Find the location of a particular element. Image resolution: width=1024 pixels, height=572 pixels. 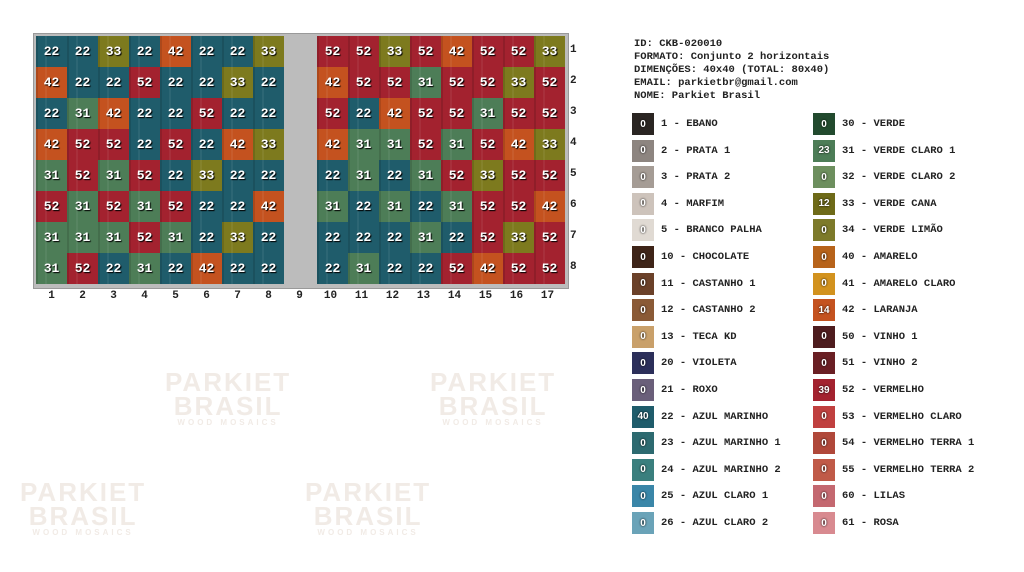

row-number: 6 is located at coordinates (573, 205).